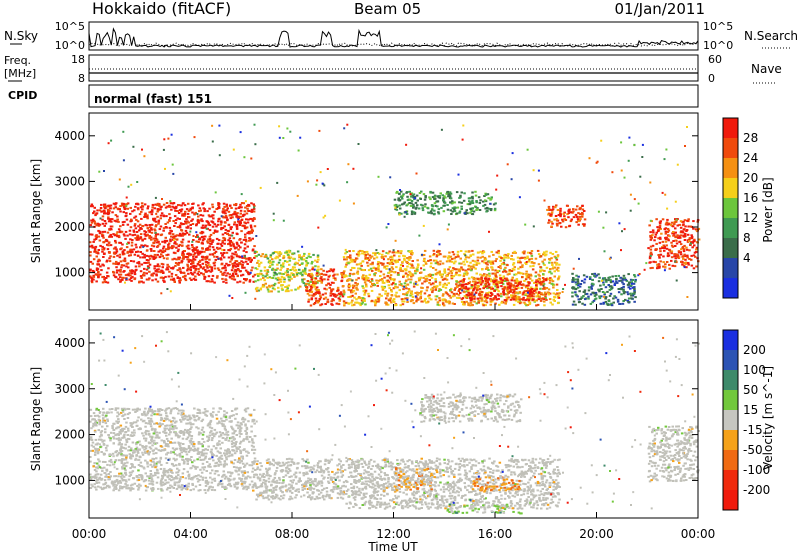  What do you see at coordinates (36, 211) in the screenshot?
I see `power-ylabel: Slant Range [km]` at bounding box center [36, 211].